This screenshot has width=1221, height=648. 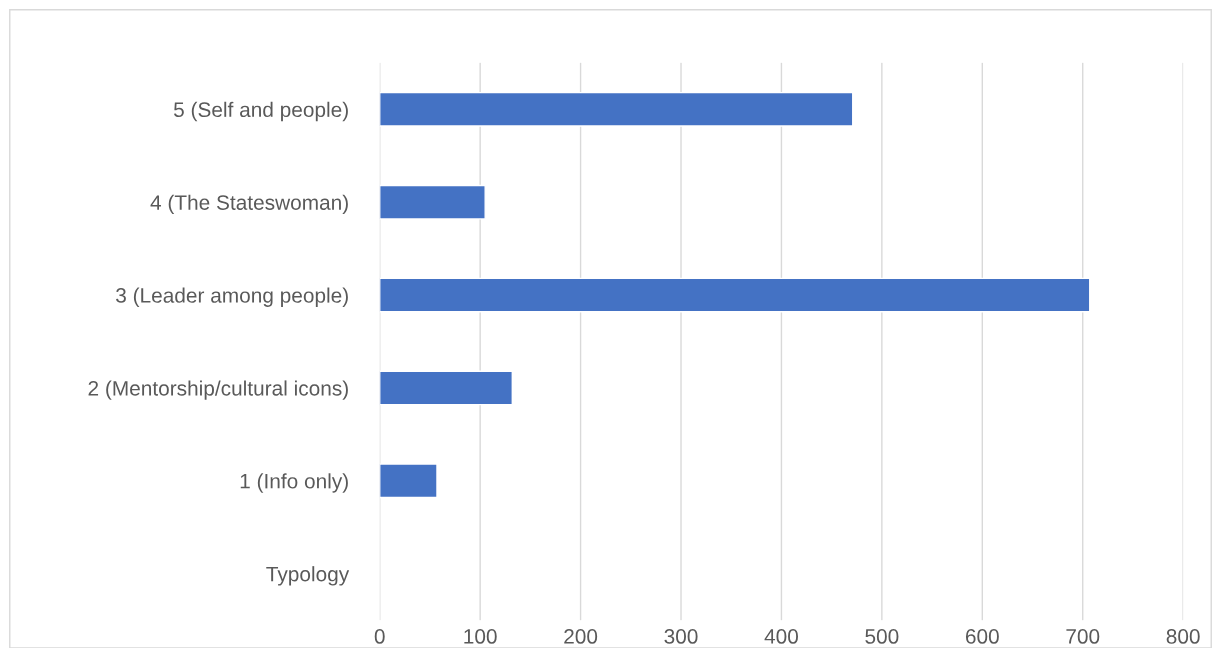 What do you see at coordinates (1183, 636) in the screenshot?
I see `x-tick-label: 800` at bounding box center [1183, 636].